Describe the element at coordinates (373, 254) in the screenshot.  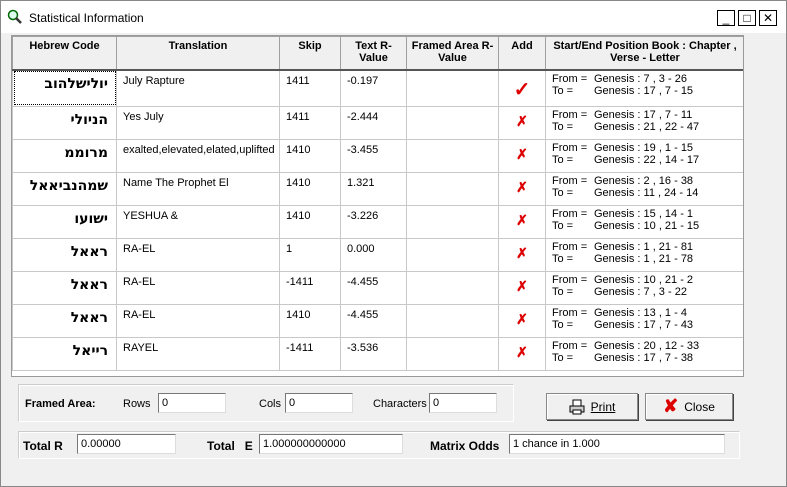
I see `text-r-value-cell: 0.000` at that location.